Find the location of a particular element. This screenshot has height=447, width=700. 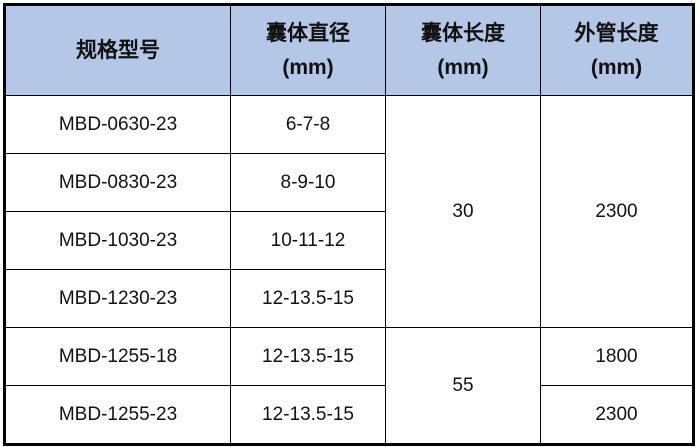

cell-length: 30 is located at coordinates (463, 211).